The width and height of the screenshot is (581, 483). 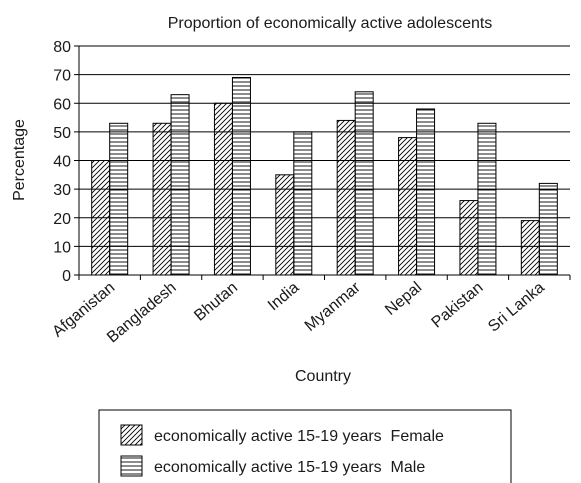 I want to click on x-tick-label: Bhutan, so click(x=216, y=302).